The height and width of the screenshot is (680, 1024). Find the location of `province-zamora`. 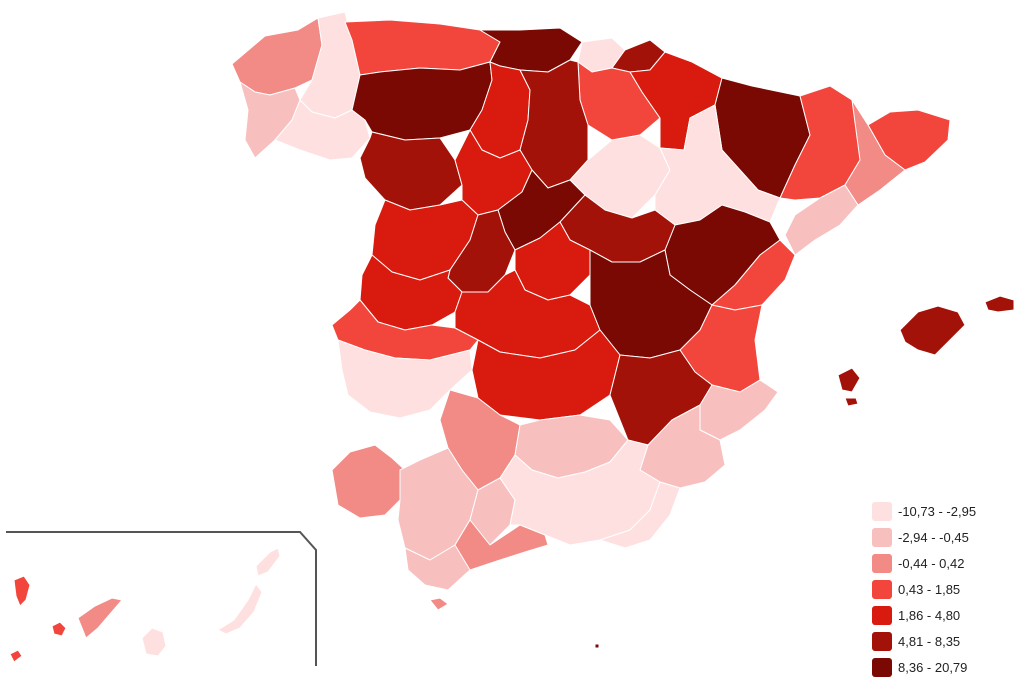

province-zamora is located at coordinates (411, 171).